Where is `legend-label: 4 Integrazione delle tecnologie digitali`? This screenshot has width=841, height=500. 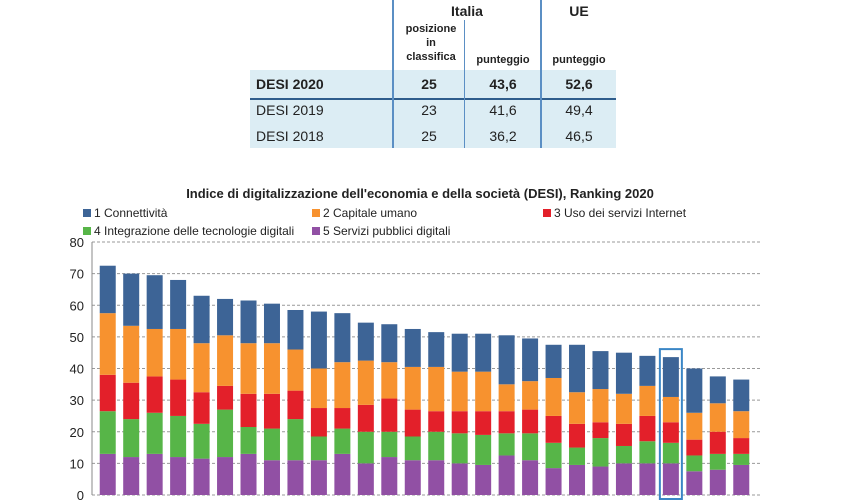 legend-label: 4 Integrazione delle tecnologie digitali is located at coordinates (194, 231).